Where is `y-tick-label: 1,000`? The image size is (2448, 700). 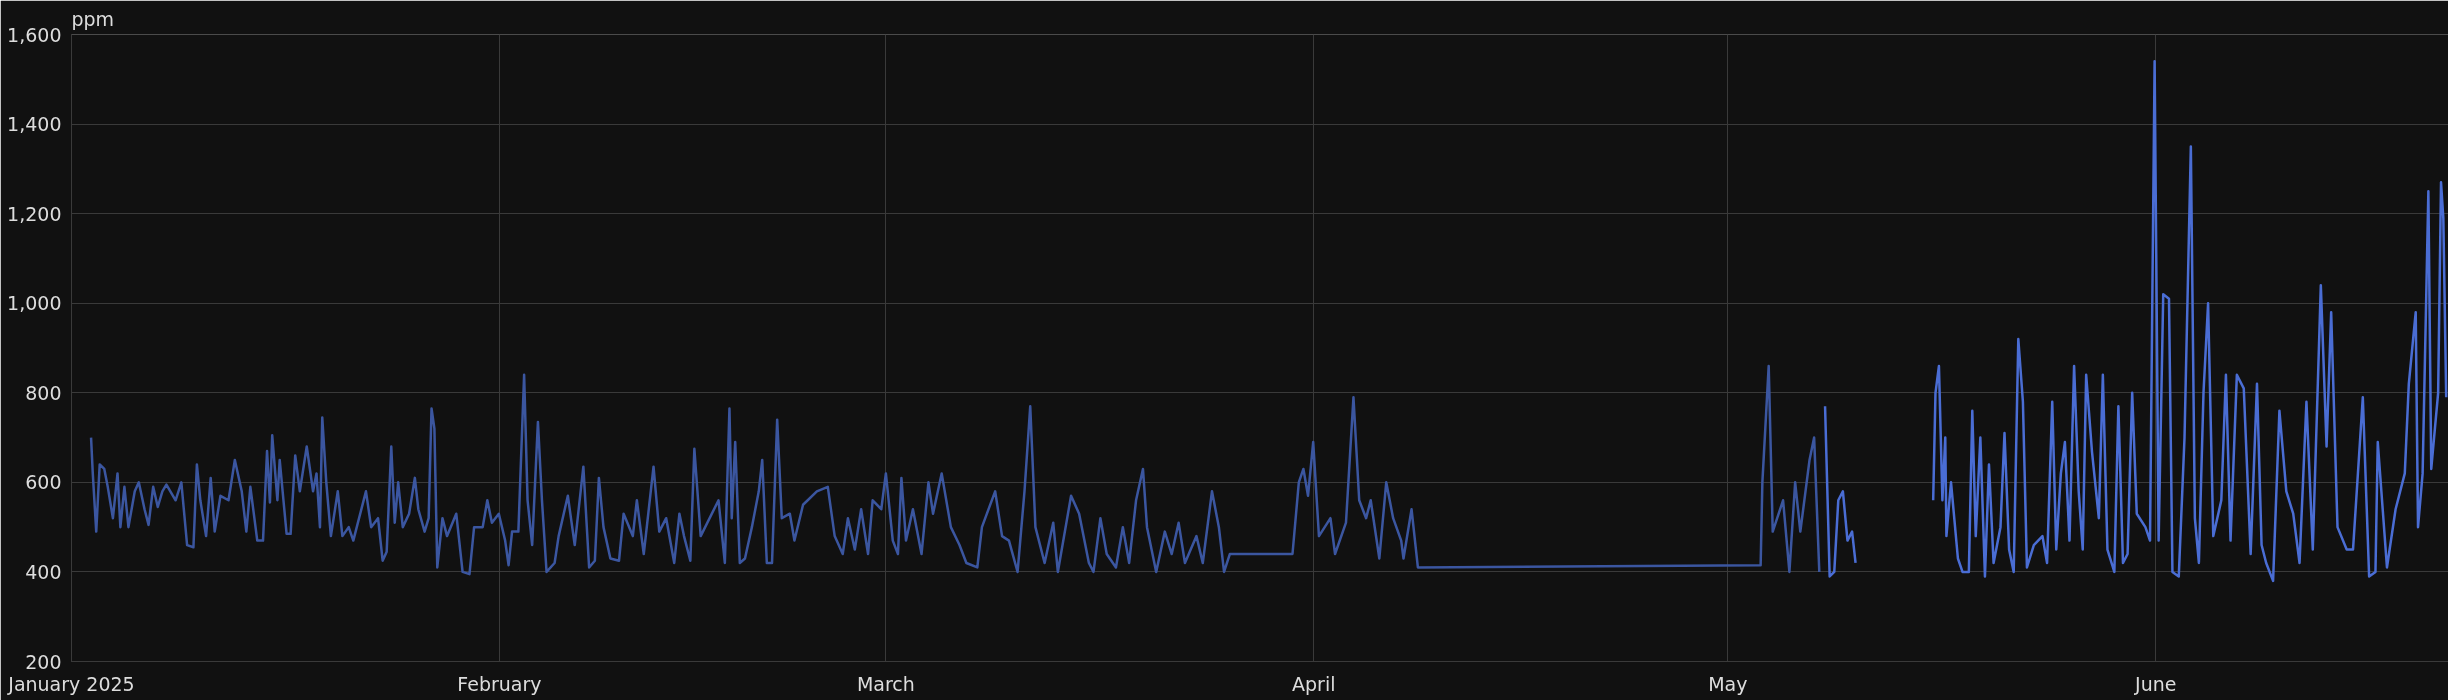
y-tick-label: 1,000 is located at coordinates (34, 303).